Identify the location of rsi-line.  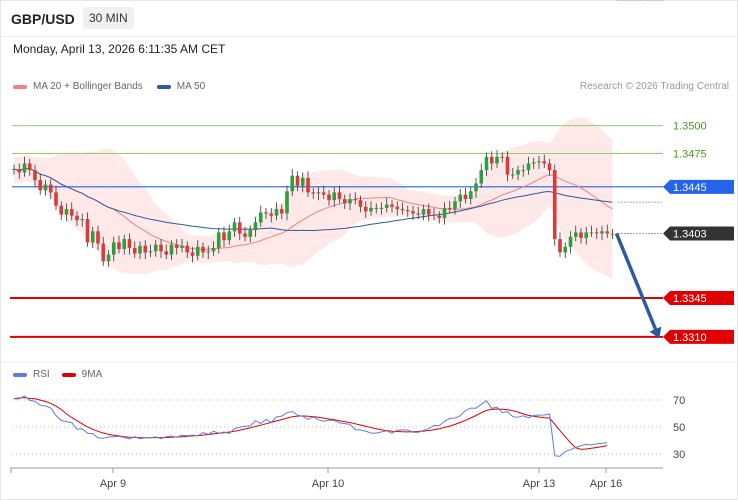
(310, 426).